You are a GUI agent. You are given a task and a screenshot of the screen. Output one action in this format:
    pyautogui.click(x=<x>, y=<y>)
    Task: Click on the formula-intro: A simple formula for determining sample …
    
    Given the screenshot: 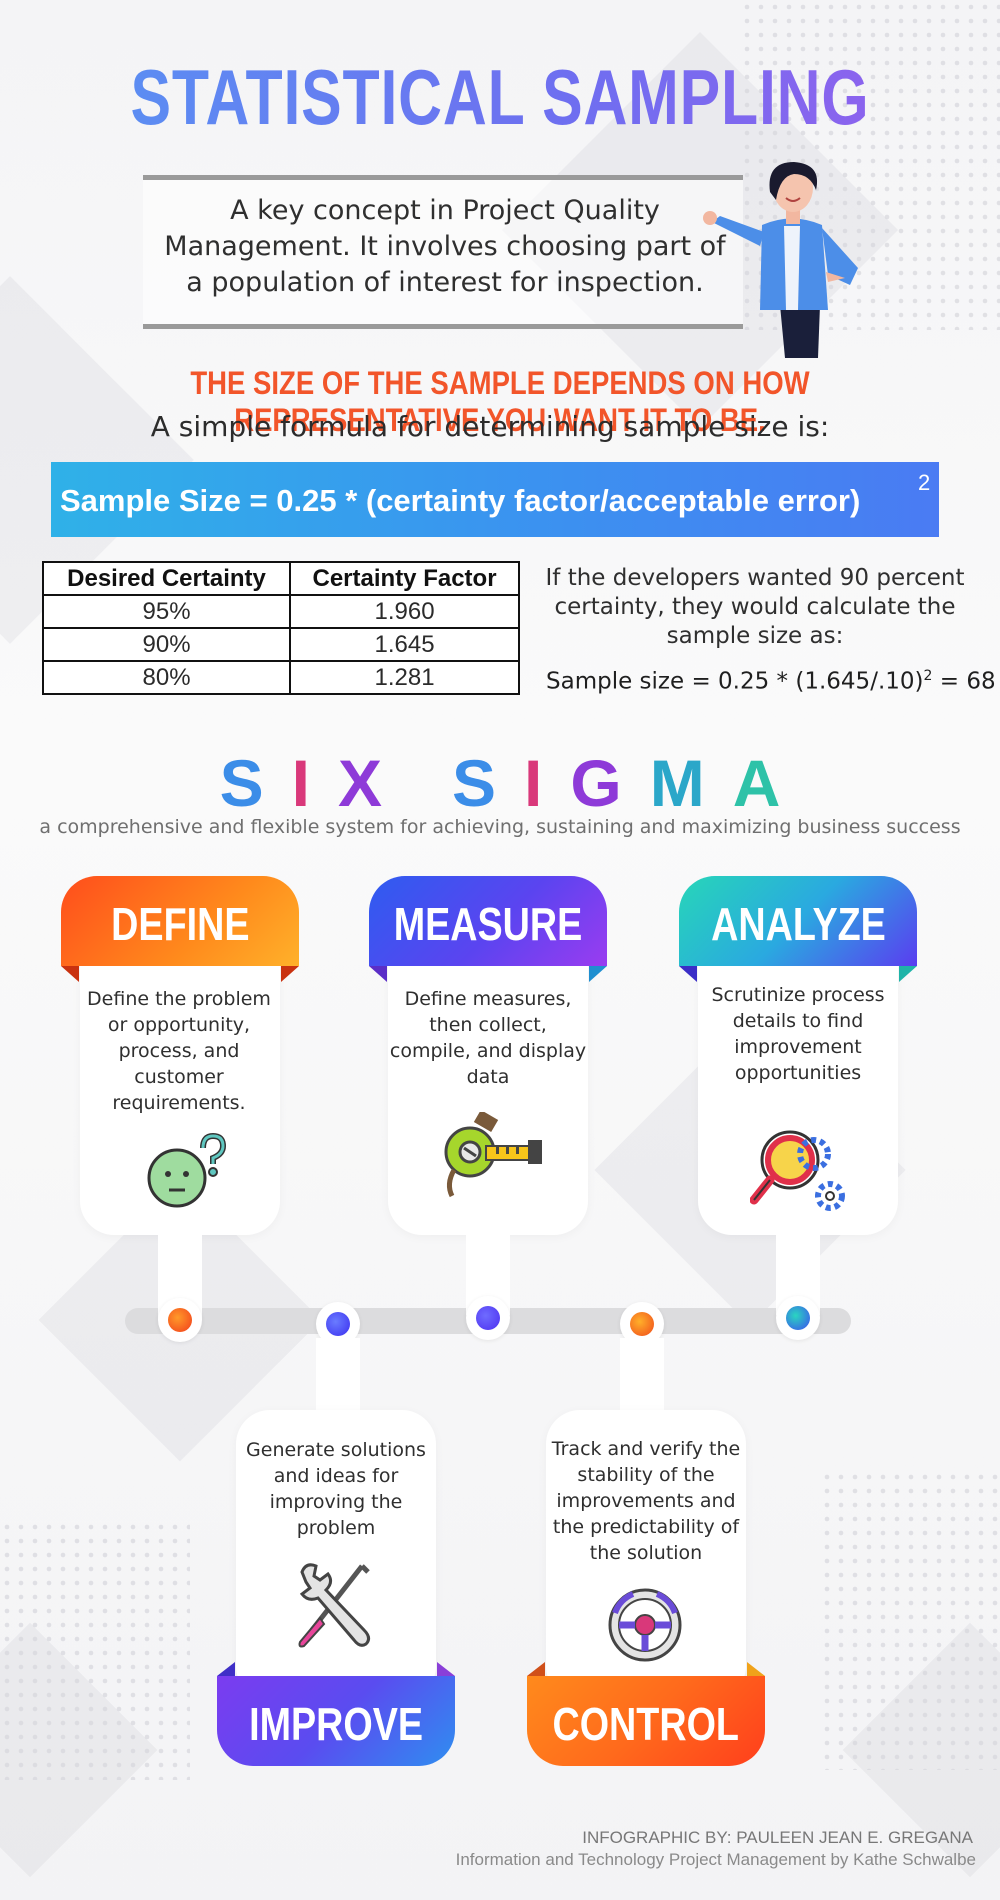 What is the action you would take?
    pyautogui.click(x=490, y=426)
    